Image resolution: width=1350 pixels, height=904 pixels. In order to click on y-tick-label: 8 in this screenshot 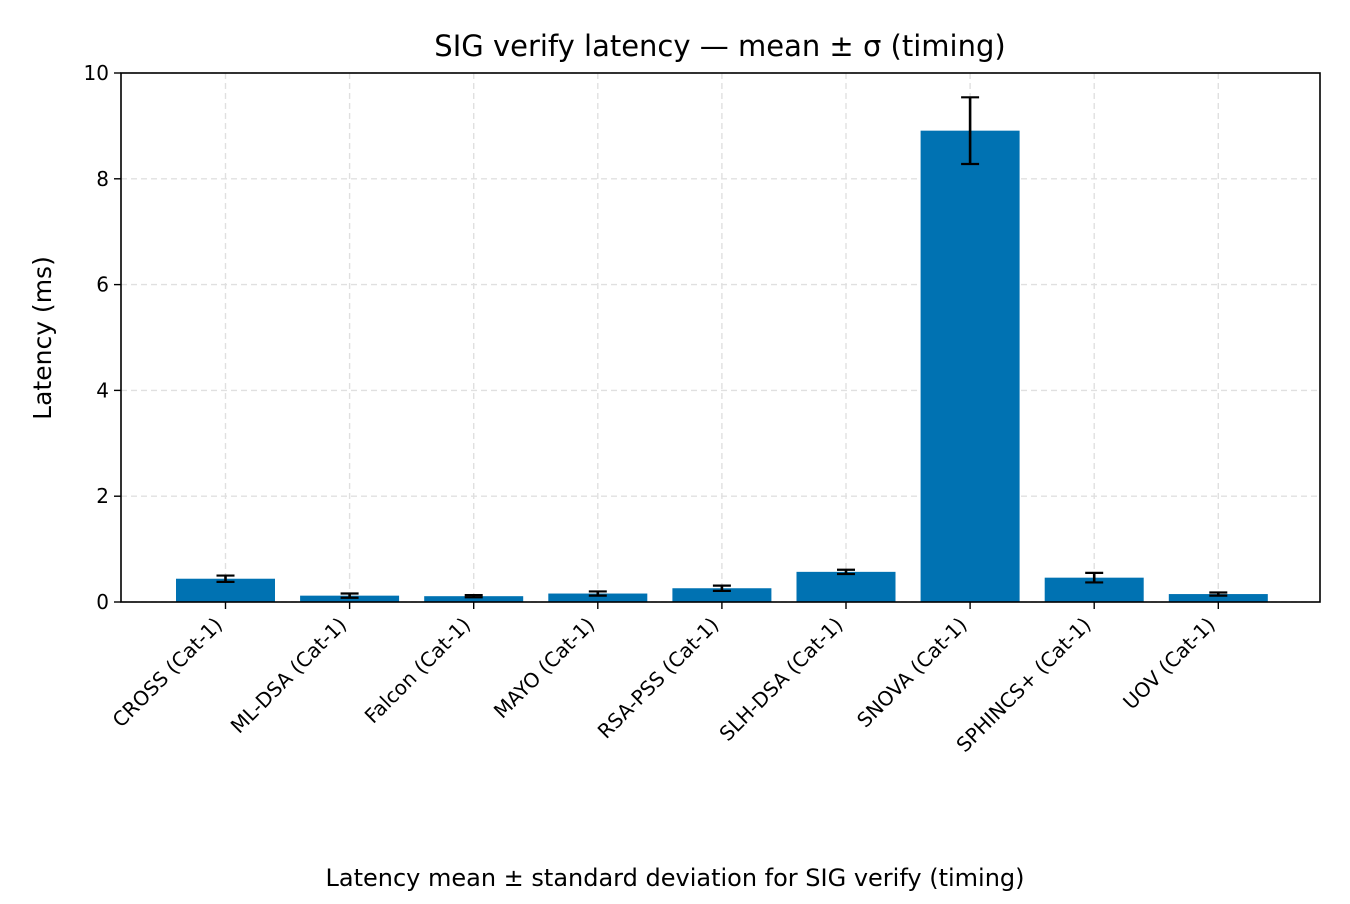, I will do `click(102, 179)`.